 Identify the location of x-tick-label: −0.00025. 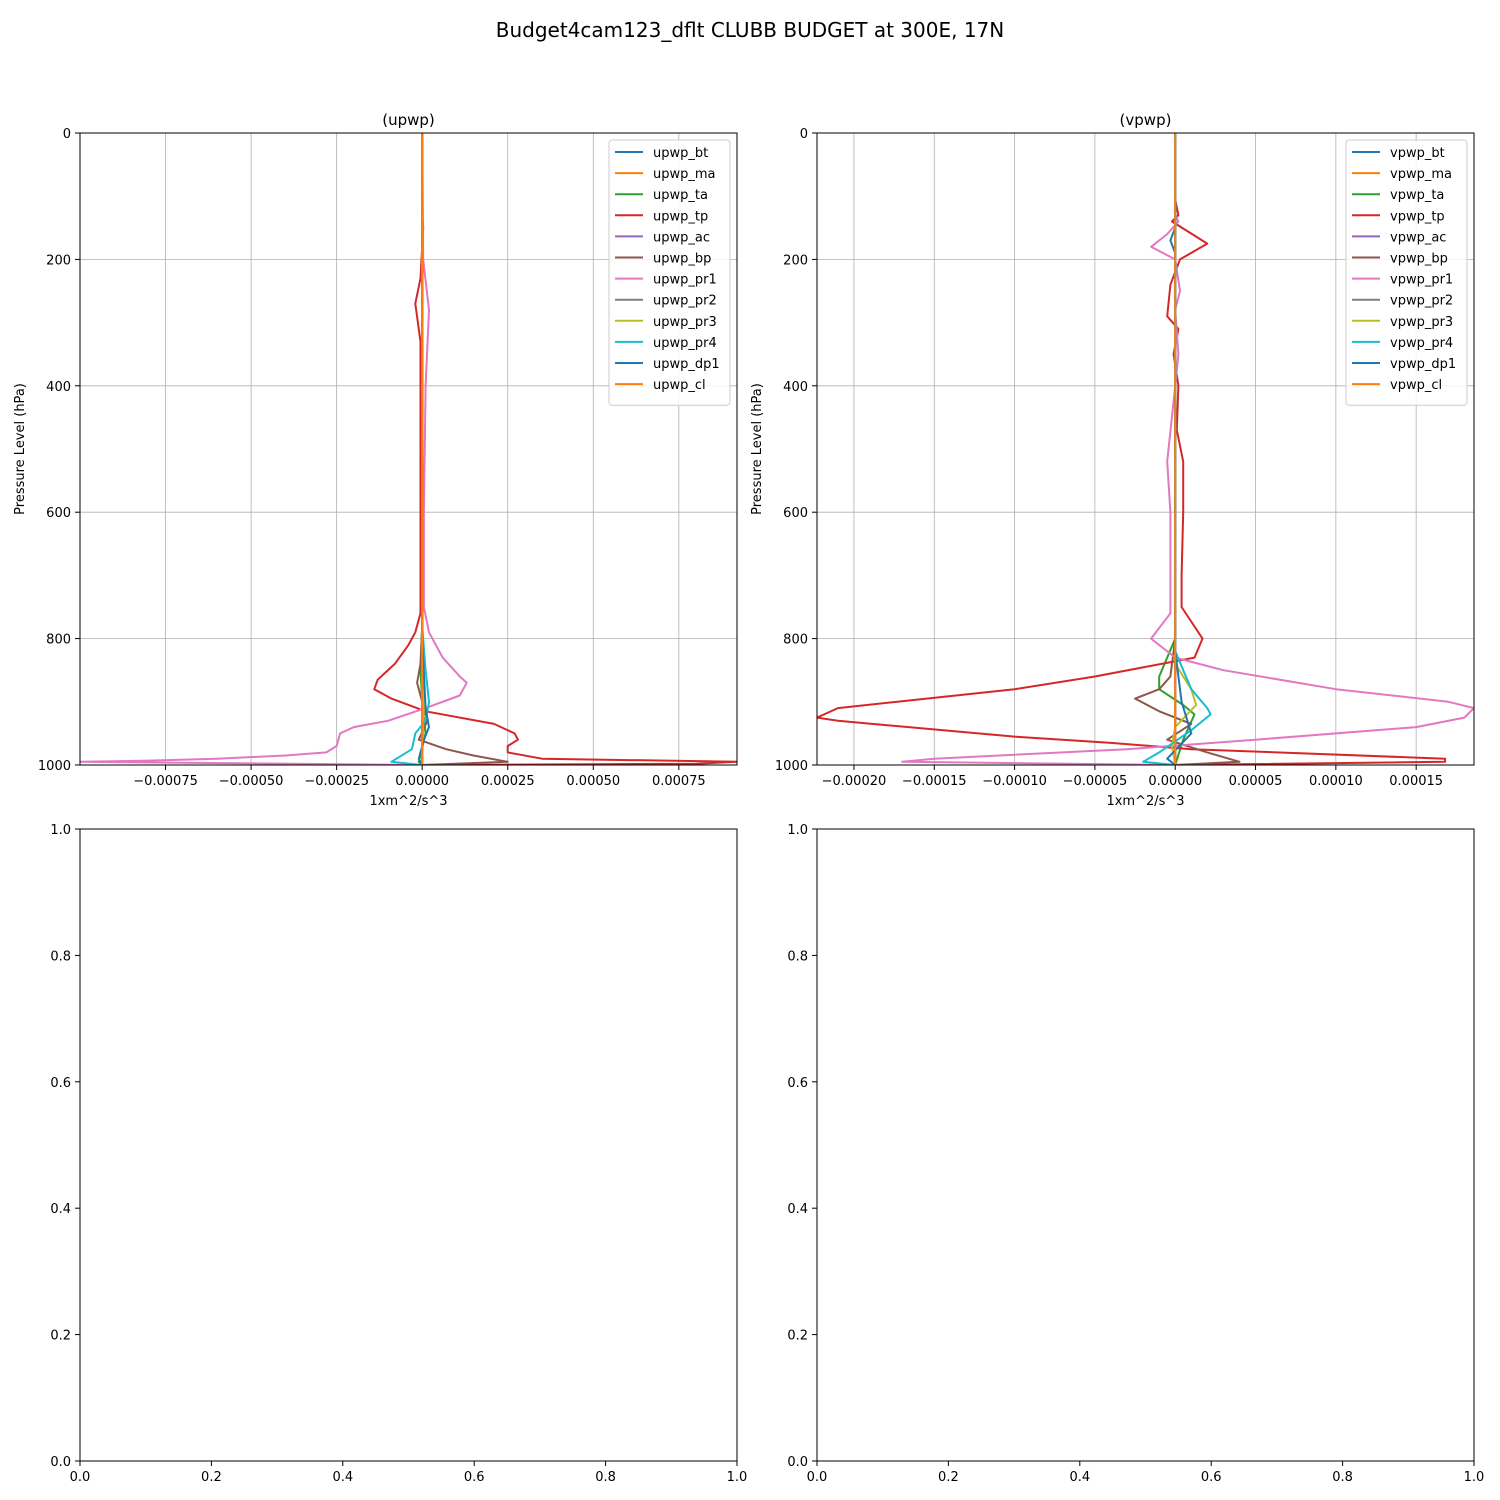
(336, 781).